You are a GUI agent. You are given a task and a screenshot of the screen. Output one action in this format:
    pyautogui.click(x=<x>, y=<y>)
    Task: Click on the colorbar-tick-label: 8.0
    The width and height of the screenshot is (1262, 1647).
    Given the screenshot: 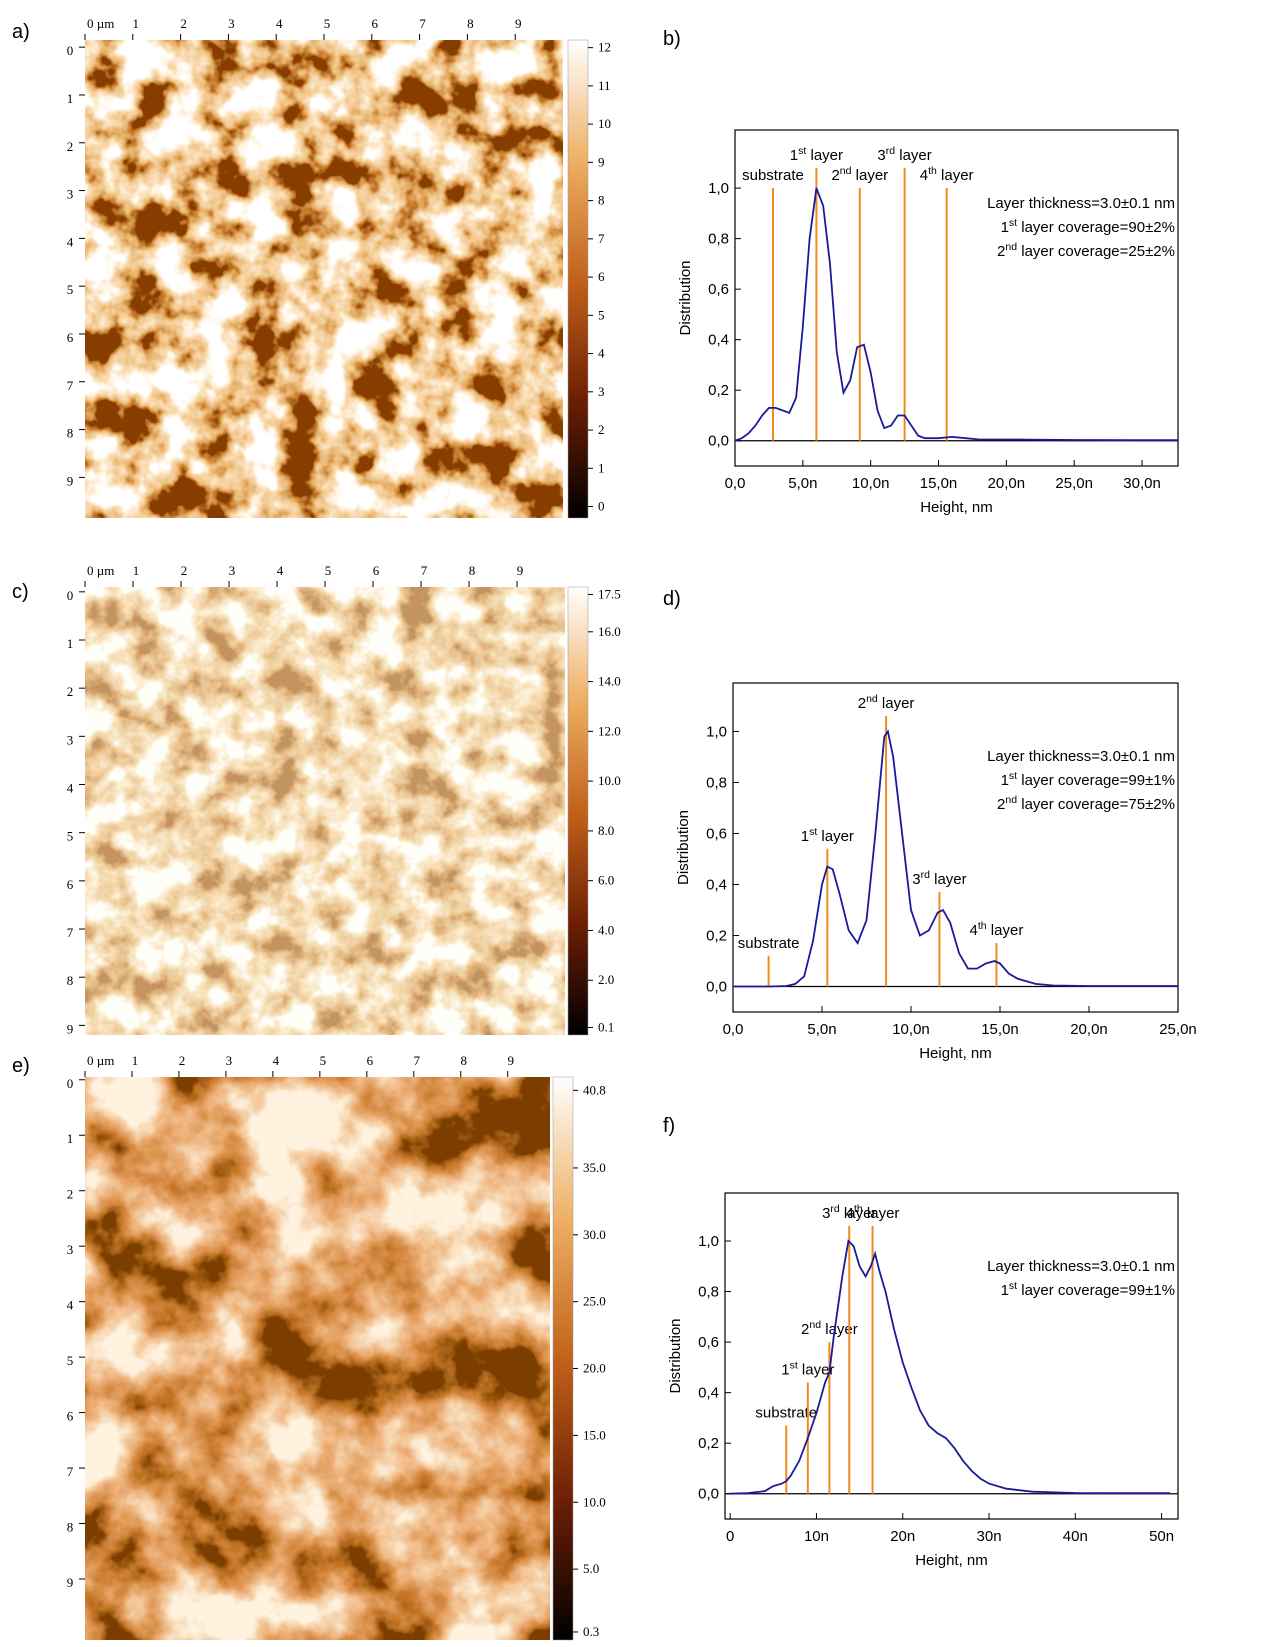 What is the action you would take?
    pyautogui.click(x=606, y=830)
    